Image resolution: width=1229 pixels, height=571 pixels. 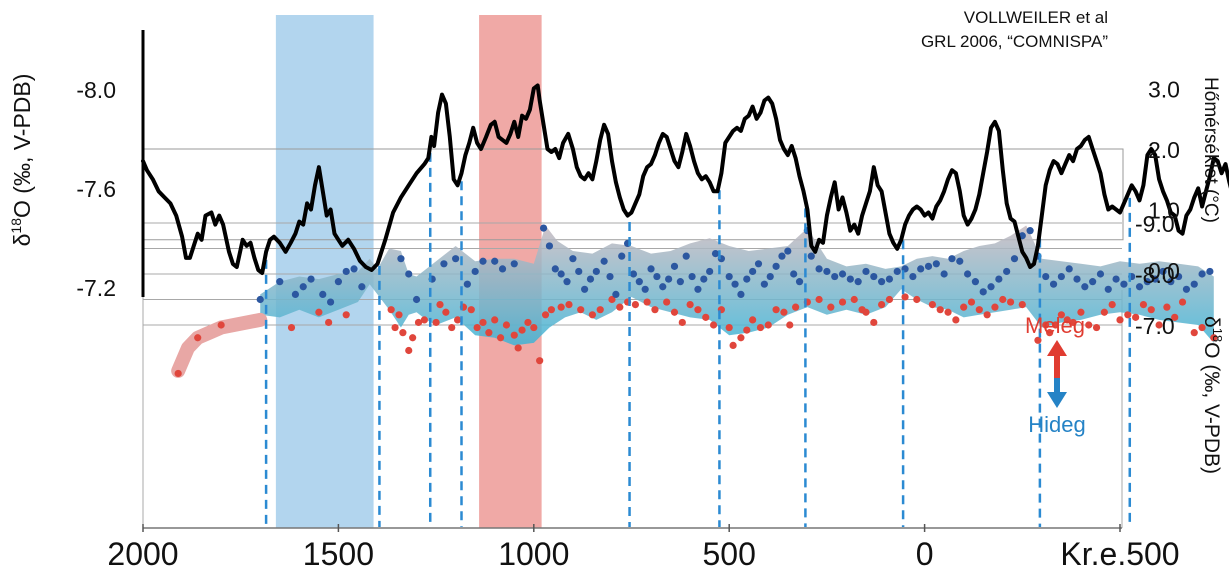 What do you see at coordinates (1212, 395) in the screenshot?
I see `right-axis-title-d18o: δ18O (‰, V-PDB)` at bounding box center [1212, 395].